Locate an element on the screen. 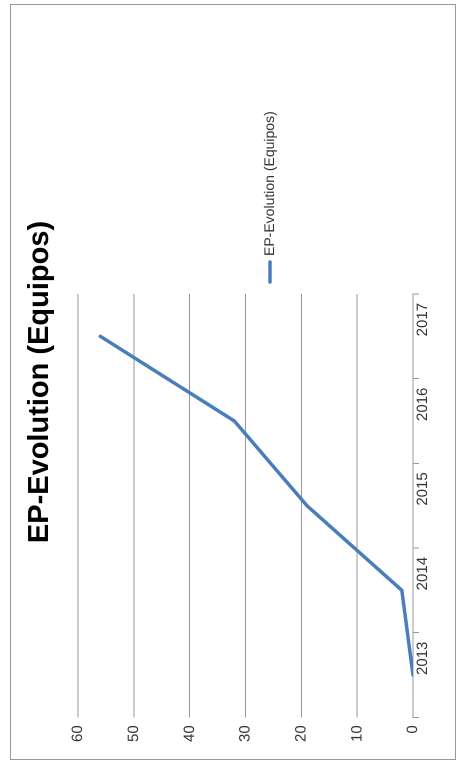 This screenshot has width=459, height=764. x-tick-label: 0 is located at coordinates (413, 729).